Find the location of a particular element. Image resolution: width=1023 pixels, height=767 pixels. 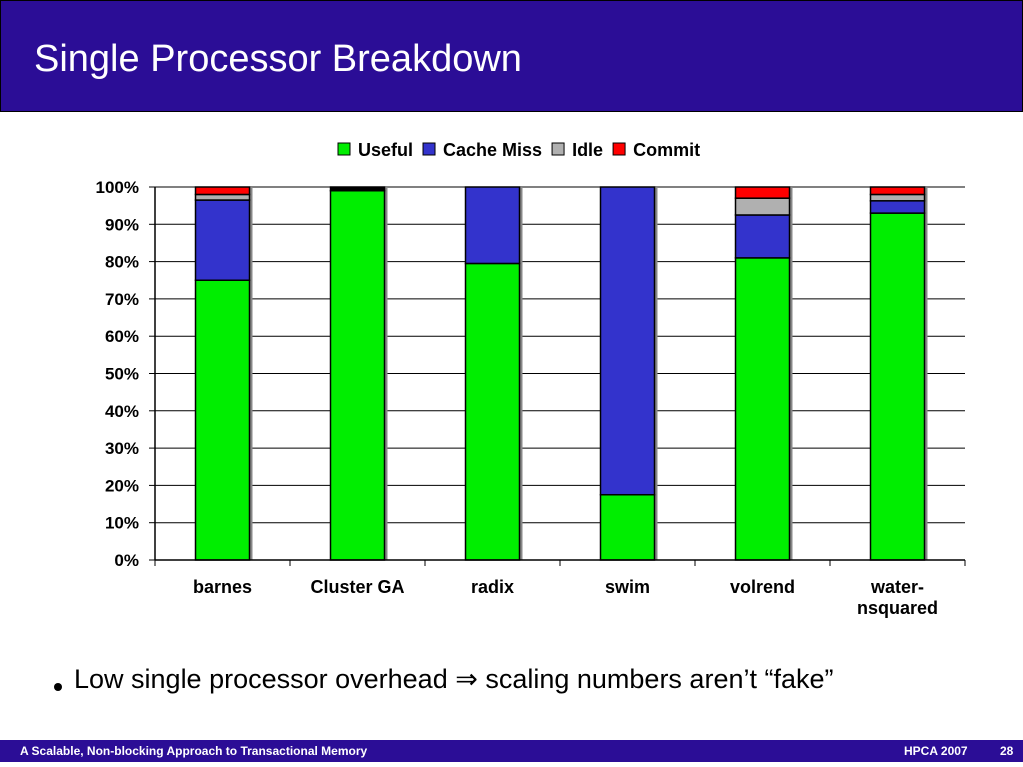

y-tick-label: 0% is located at coordinates (126, 560).